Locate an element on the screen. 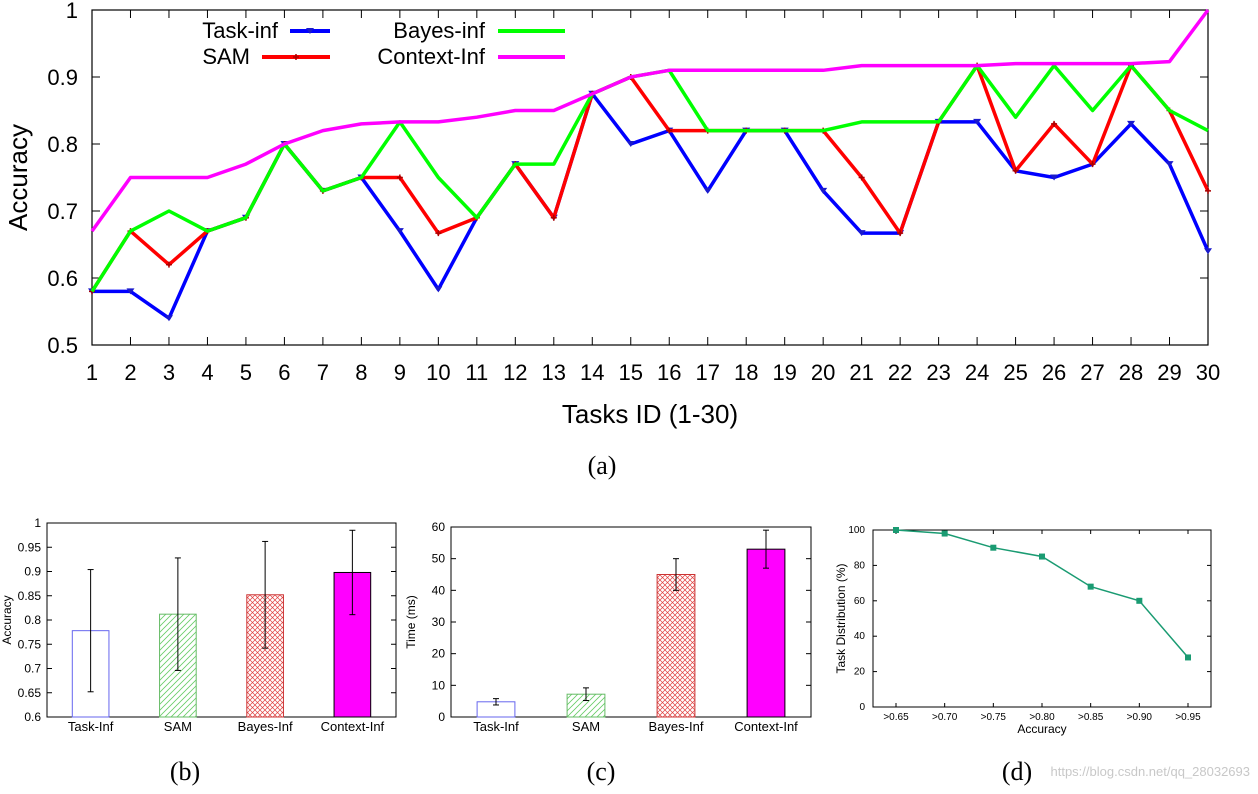  legend-label: SAM is located at coordinates (226, 56).